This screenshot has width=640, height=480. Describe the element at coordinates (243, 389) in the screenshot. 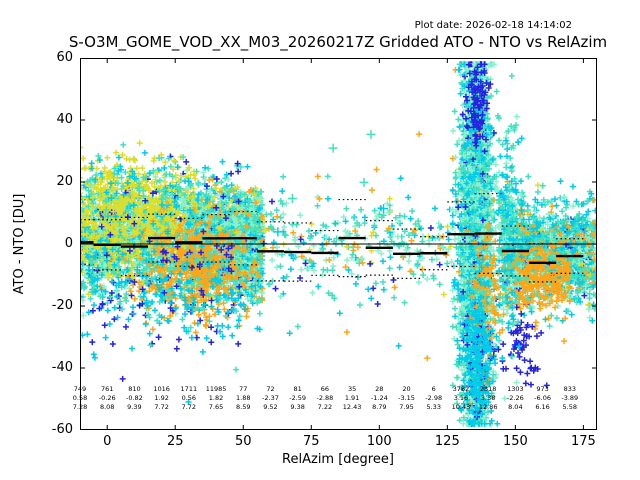

I see `bin-stat-value: 77` at that location.